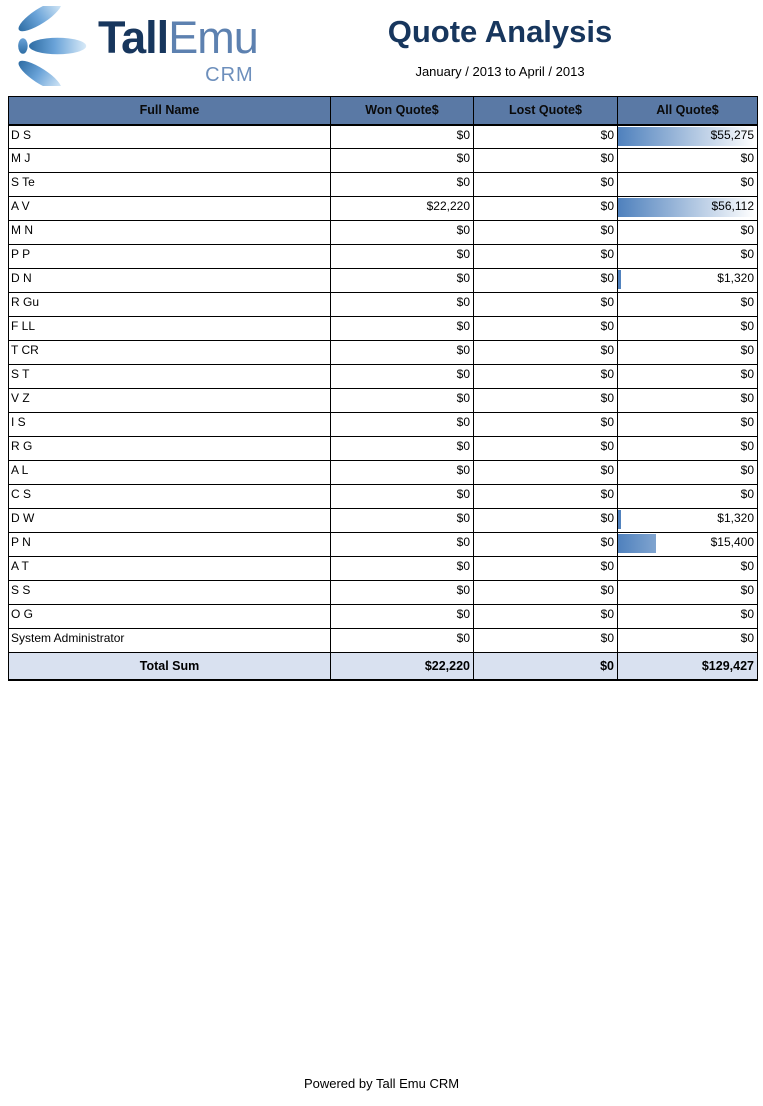 This screenshot has height=1106, width=763. What do you see at coordinates (500, 31) in the screenshot?
I see `page-title: Quote Analysis` at bounding box center [500, 31].